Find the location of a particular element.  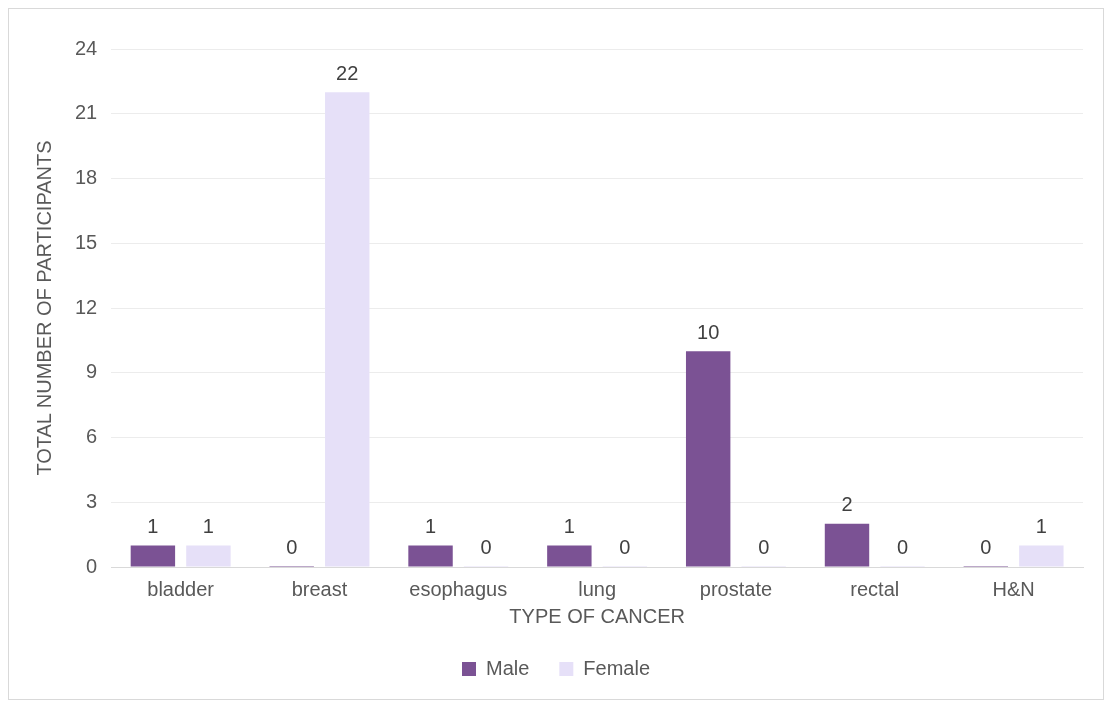

x-tick-label: prostate is located at coordinates (736, 588).